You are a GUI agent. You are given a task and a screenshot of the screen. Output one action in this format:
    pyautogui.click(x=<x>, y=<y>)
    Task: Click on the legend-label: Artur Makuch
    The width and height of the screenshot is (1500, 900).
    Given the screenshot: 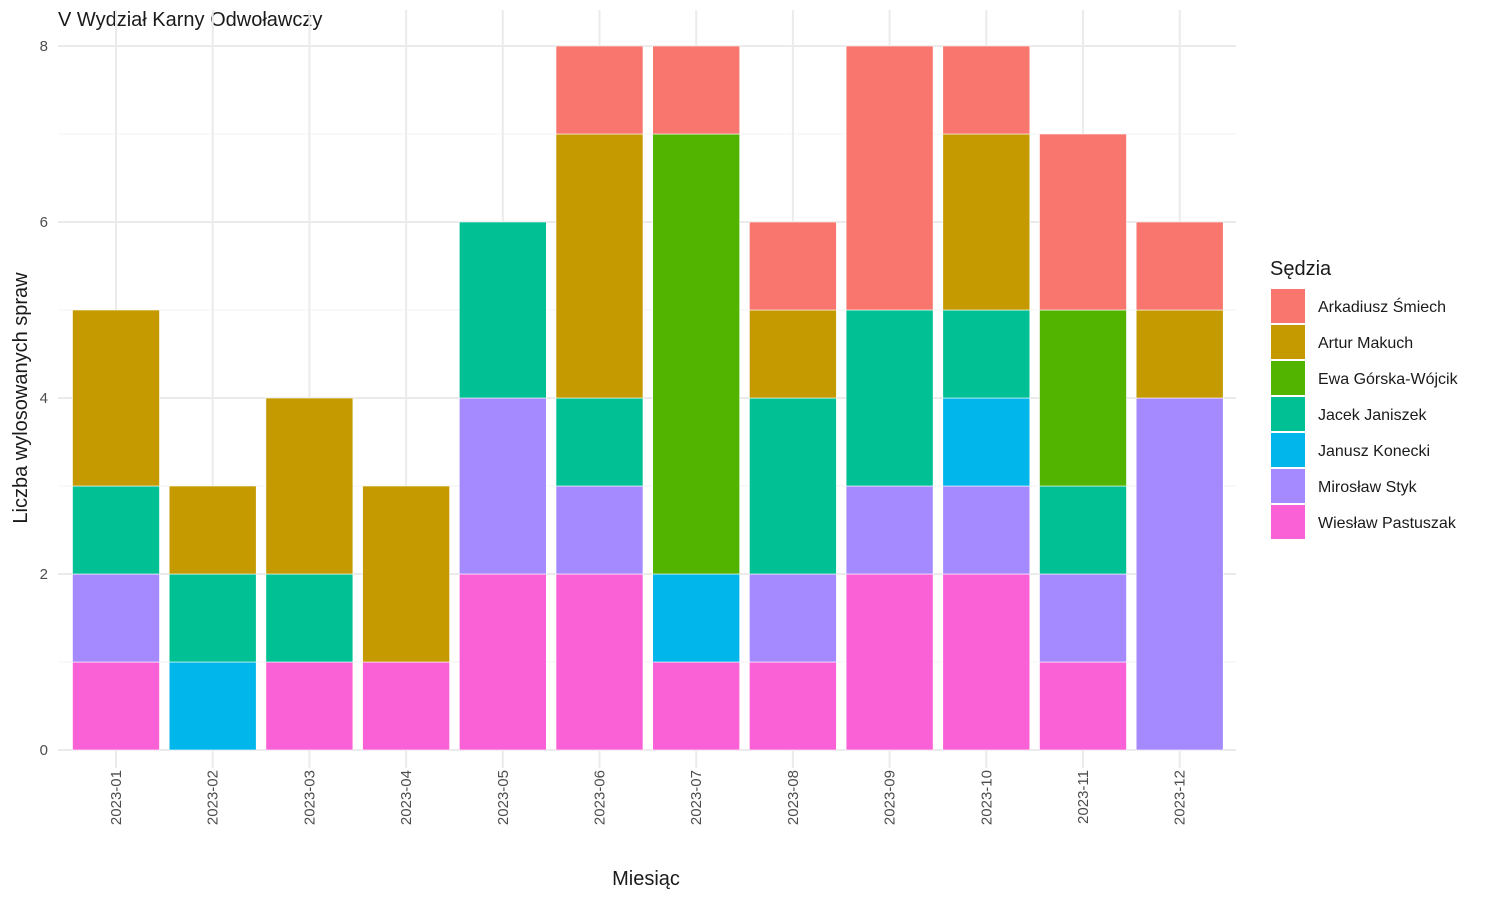 What is the action you would take?
    pyautogui.click(x=1365, y=343)
    